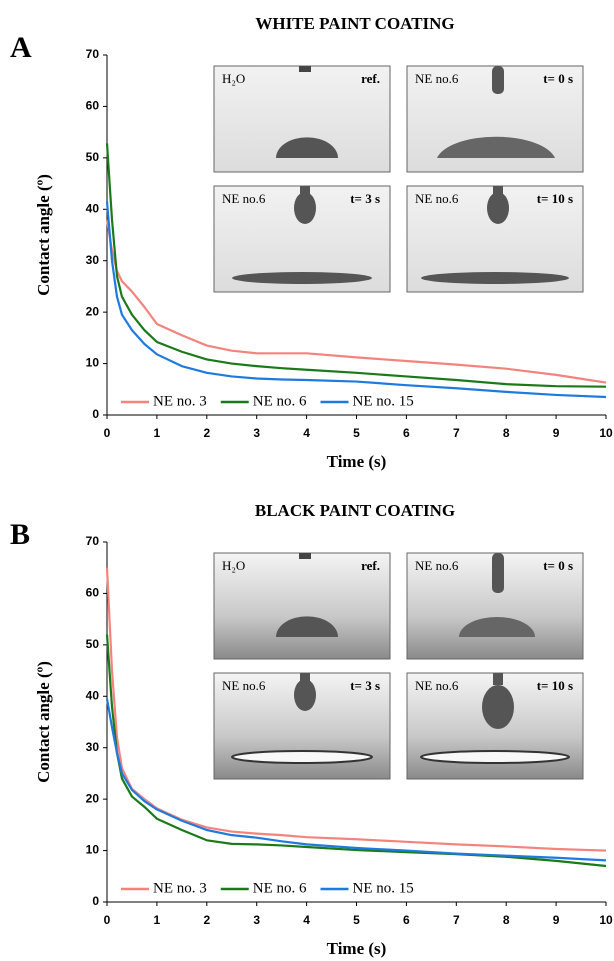  What do you see at coordinates (558, 78) in the screenshot?
I see `inset-time: t= 0 s` at bounding box center [558, 78].